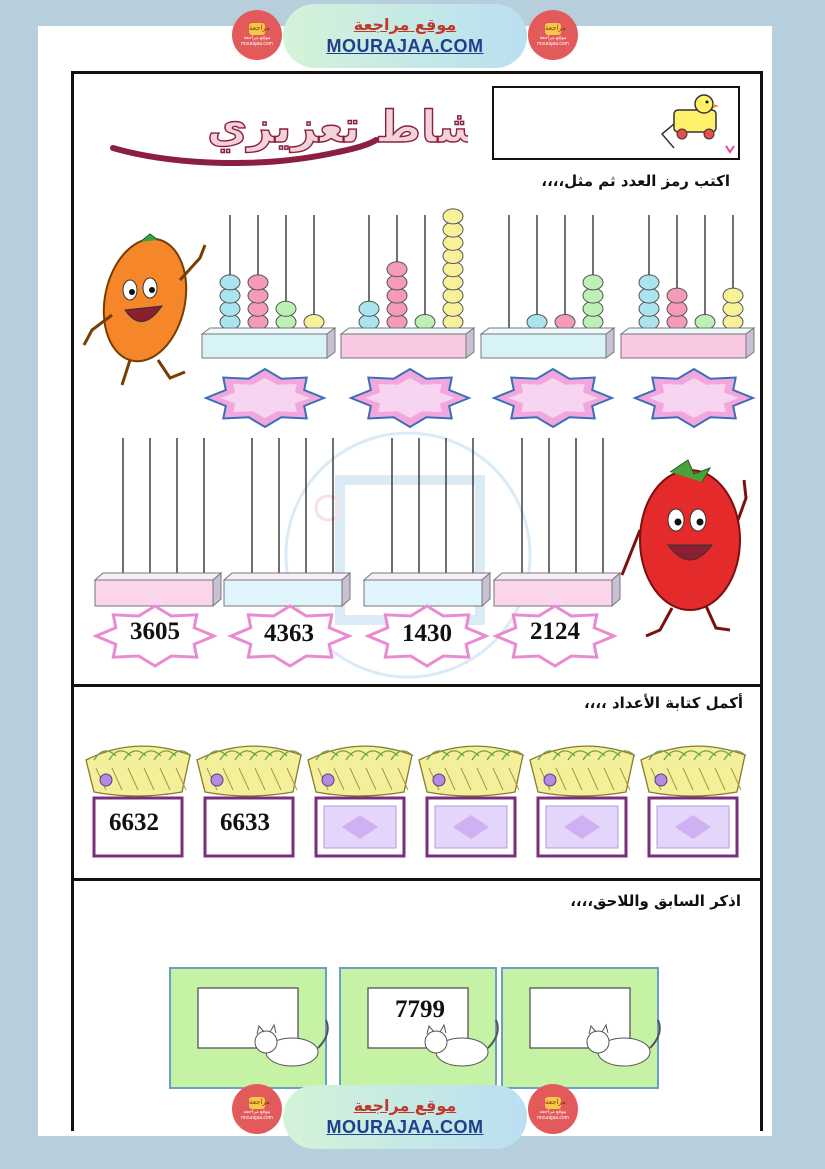 This screenshot has height=1169, width=825. Describe the element at coordinates (420, 1009) in the screenshot. I see `frame-value: 7799` at that location.